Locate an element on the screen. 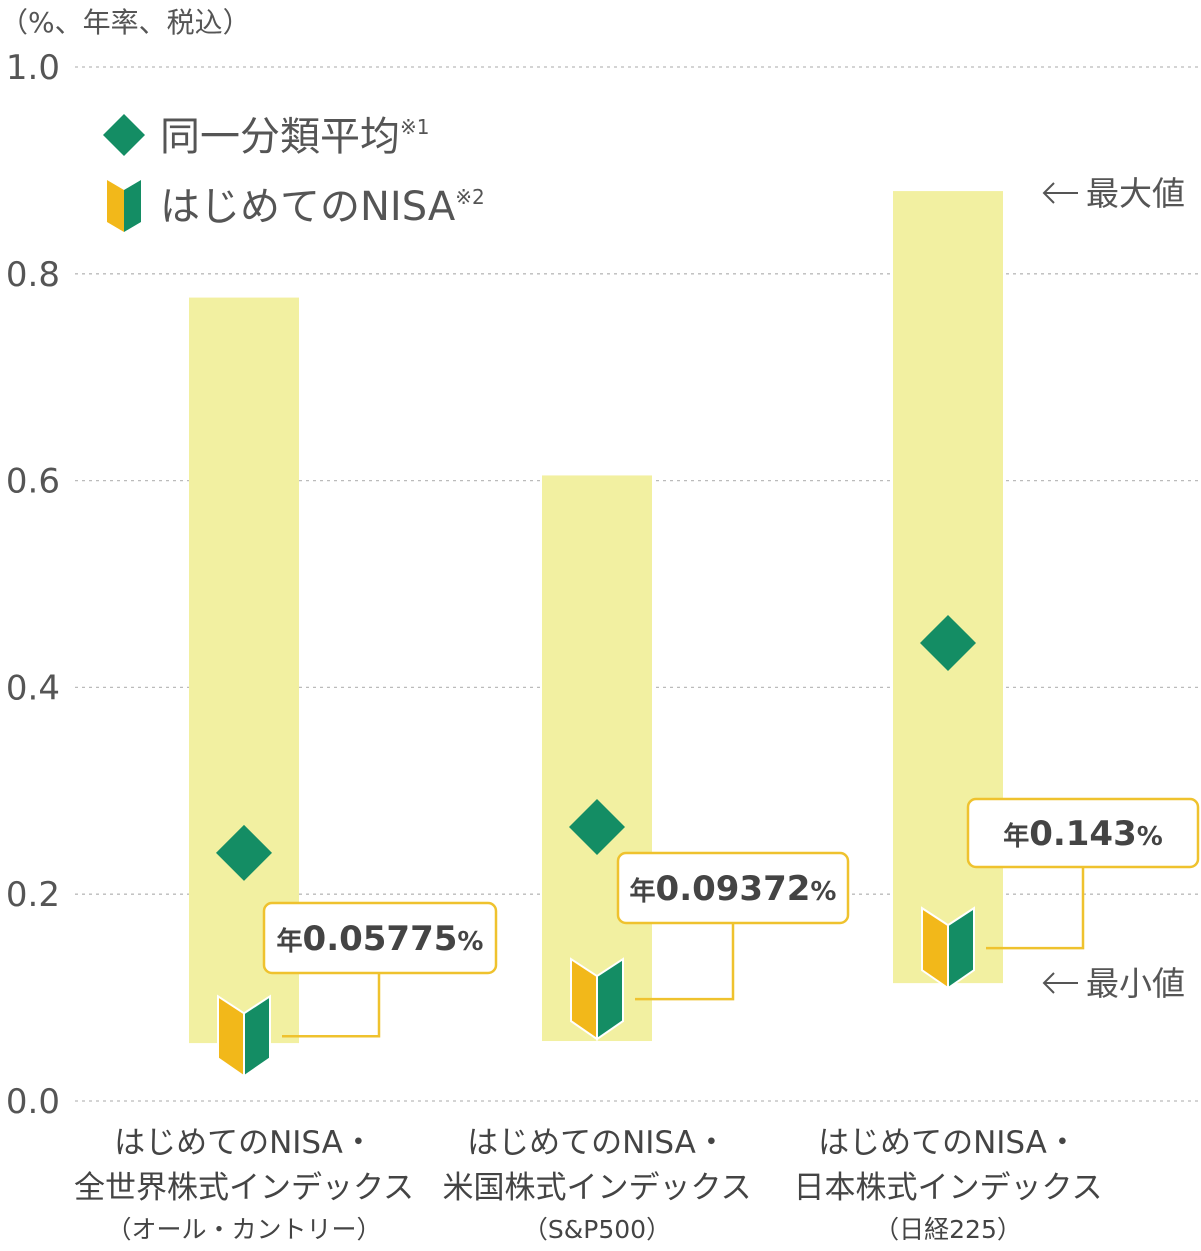 The image size is (1201, 1251). legend-fund-label: はじめてのNISA is located at coordinates (308, 207).